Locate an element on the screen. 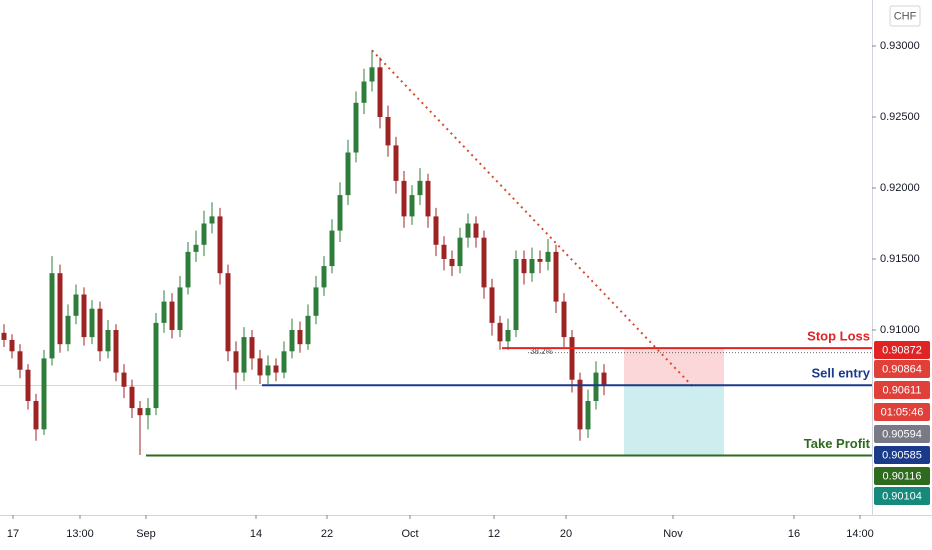  risk-zone is located at coordinates (674, 367).